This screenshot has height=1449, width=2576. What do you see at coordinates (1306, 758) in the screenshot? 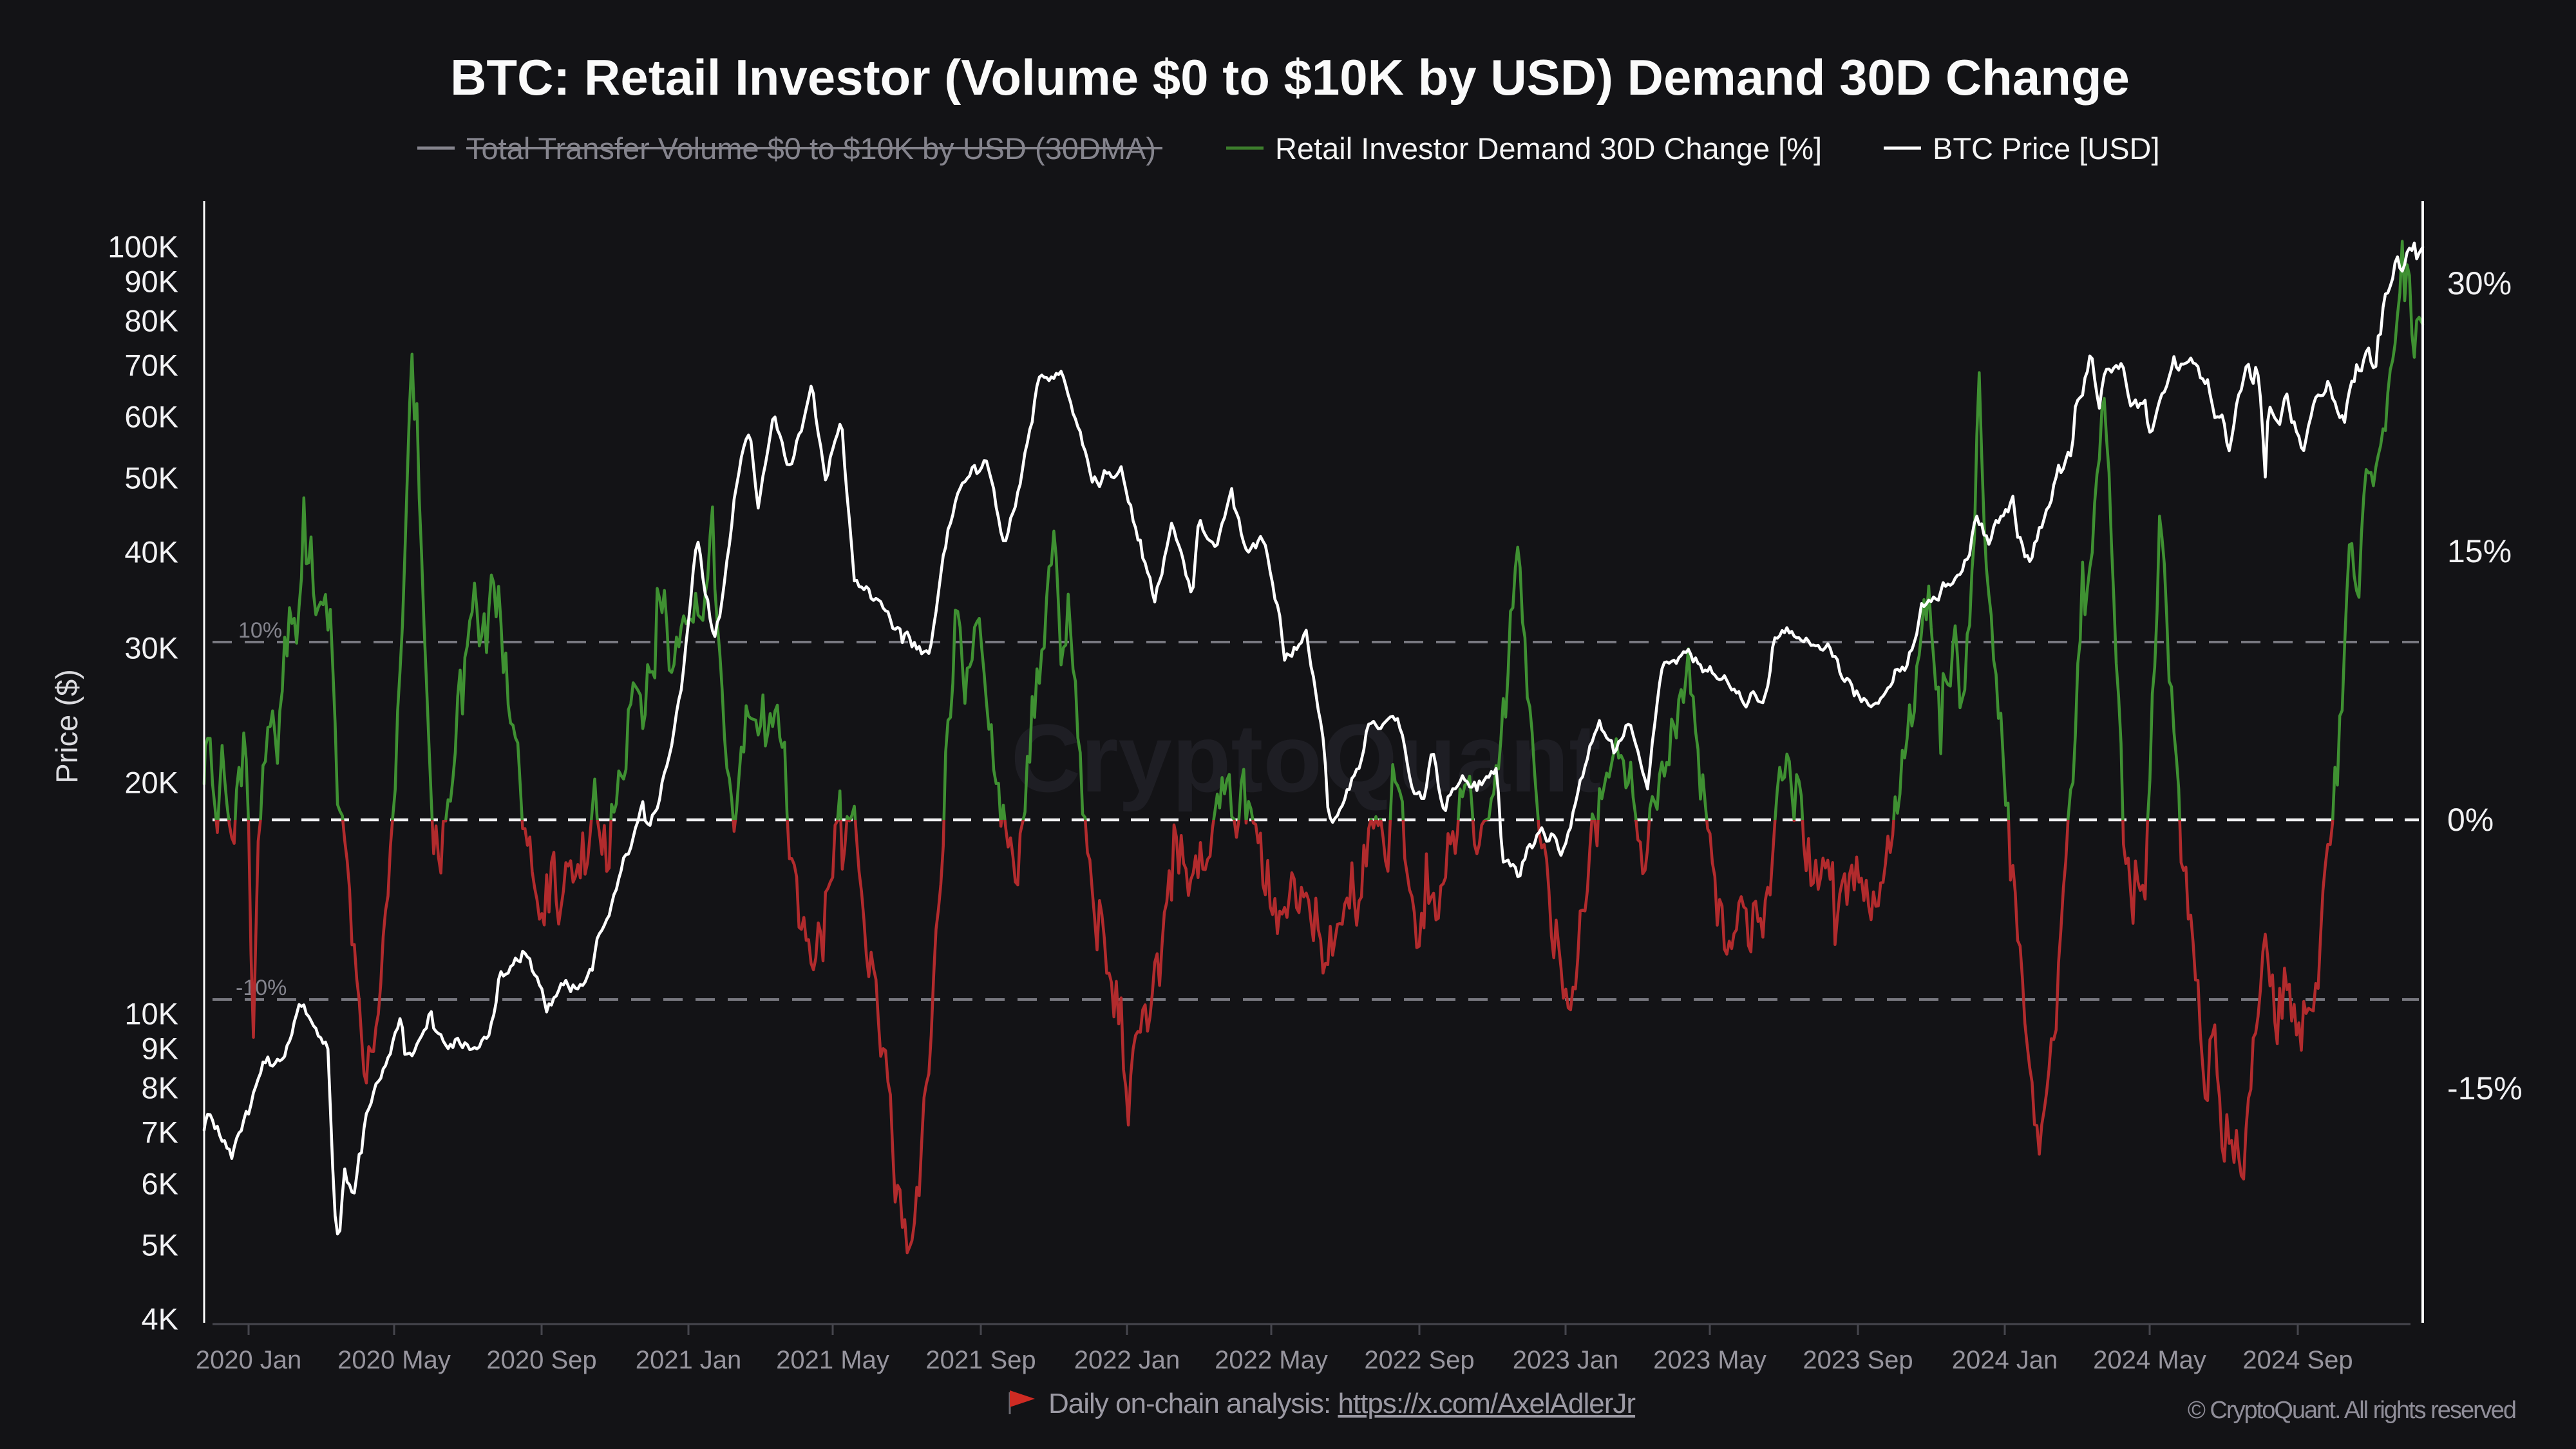
I see `svg-text: CryptoQuant` at bounding box center [1306, 758].